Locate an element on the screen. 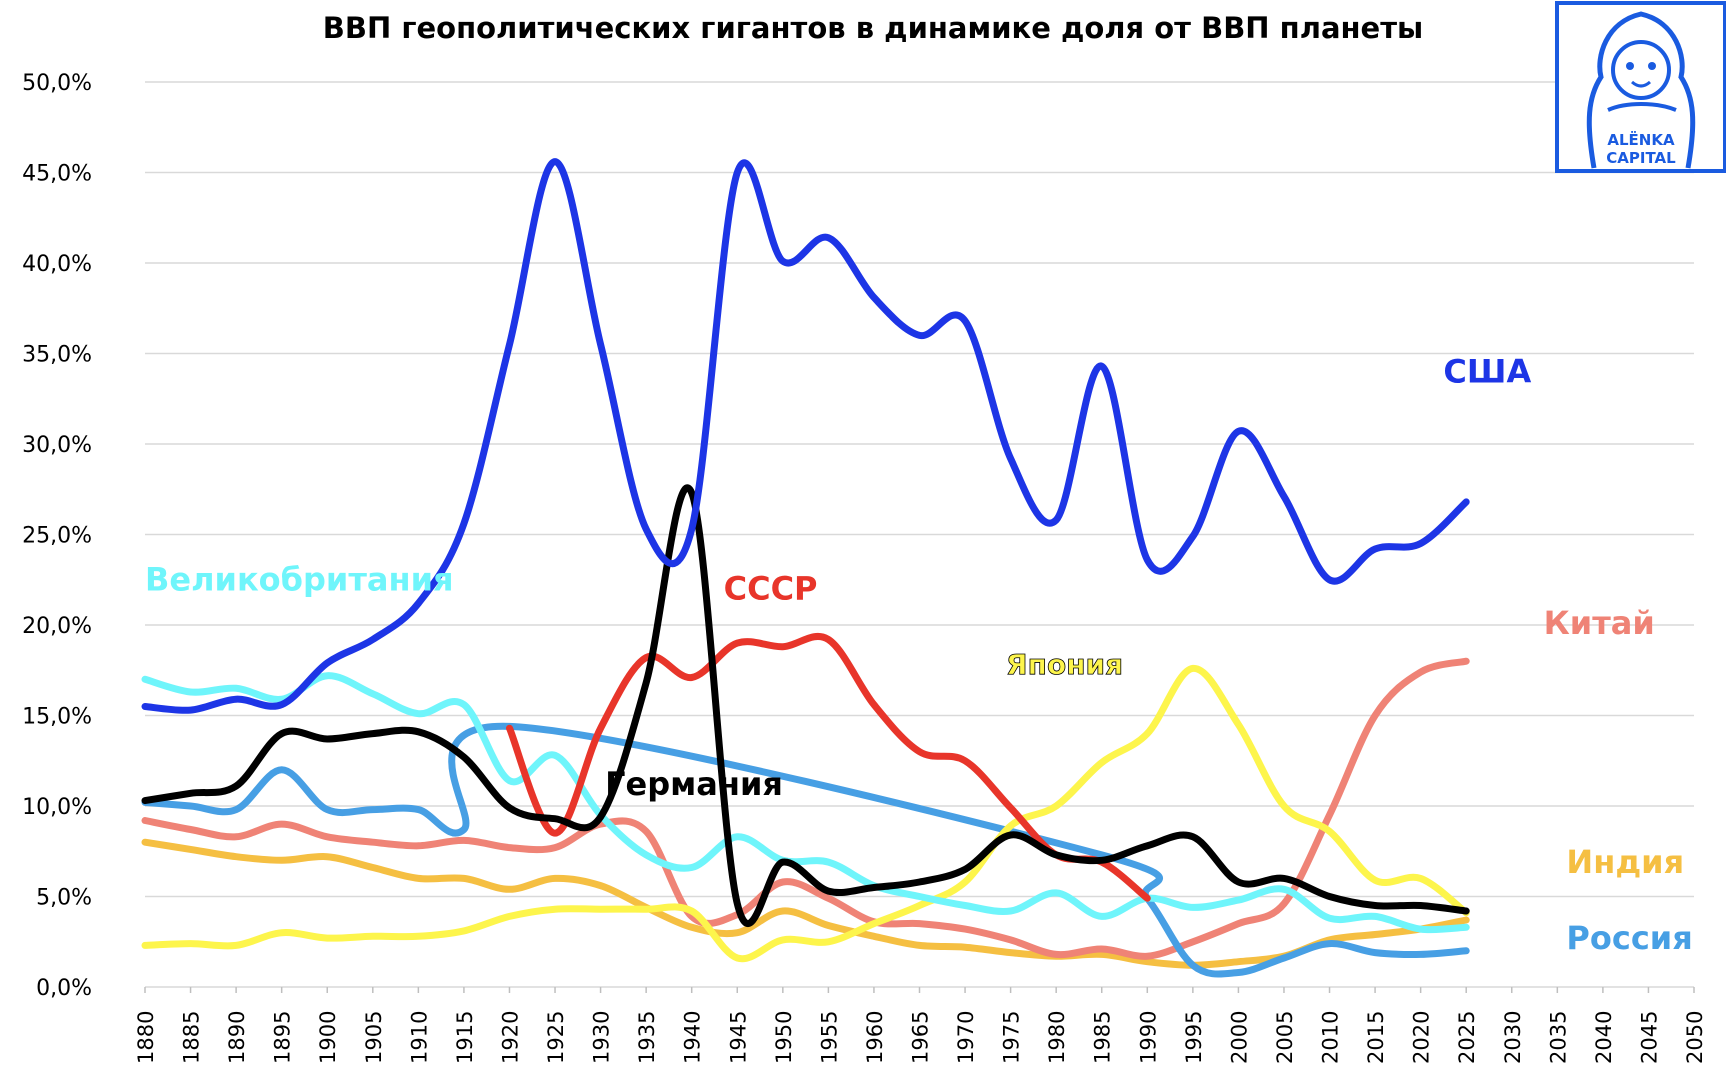 The height and width of the screenshot is (1076, 1726). y-tick-label: 35,0% is located at coordinates (57, 355).